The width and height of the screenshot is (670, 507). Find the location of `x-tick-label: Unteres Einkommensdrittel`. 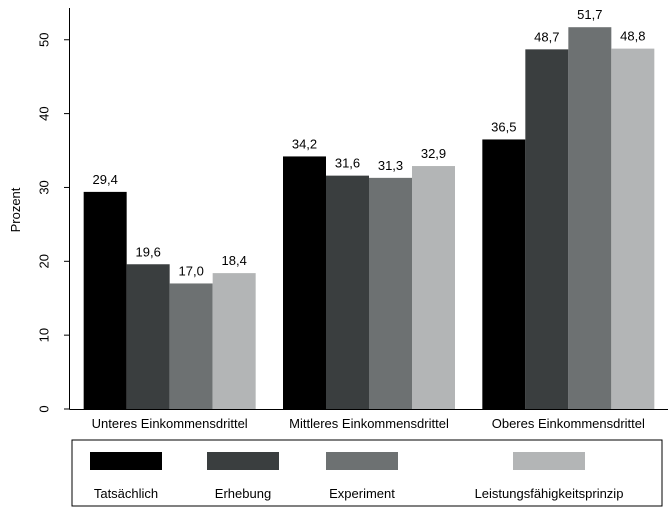

x-tick-label: Unteres Einkommensdrittel is located at coordinates (170, 423).